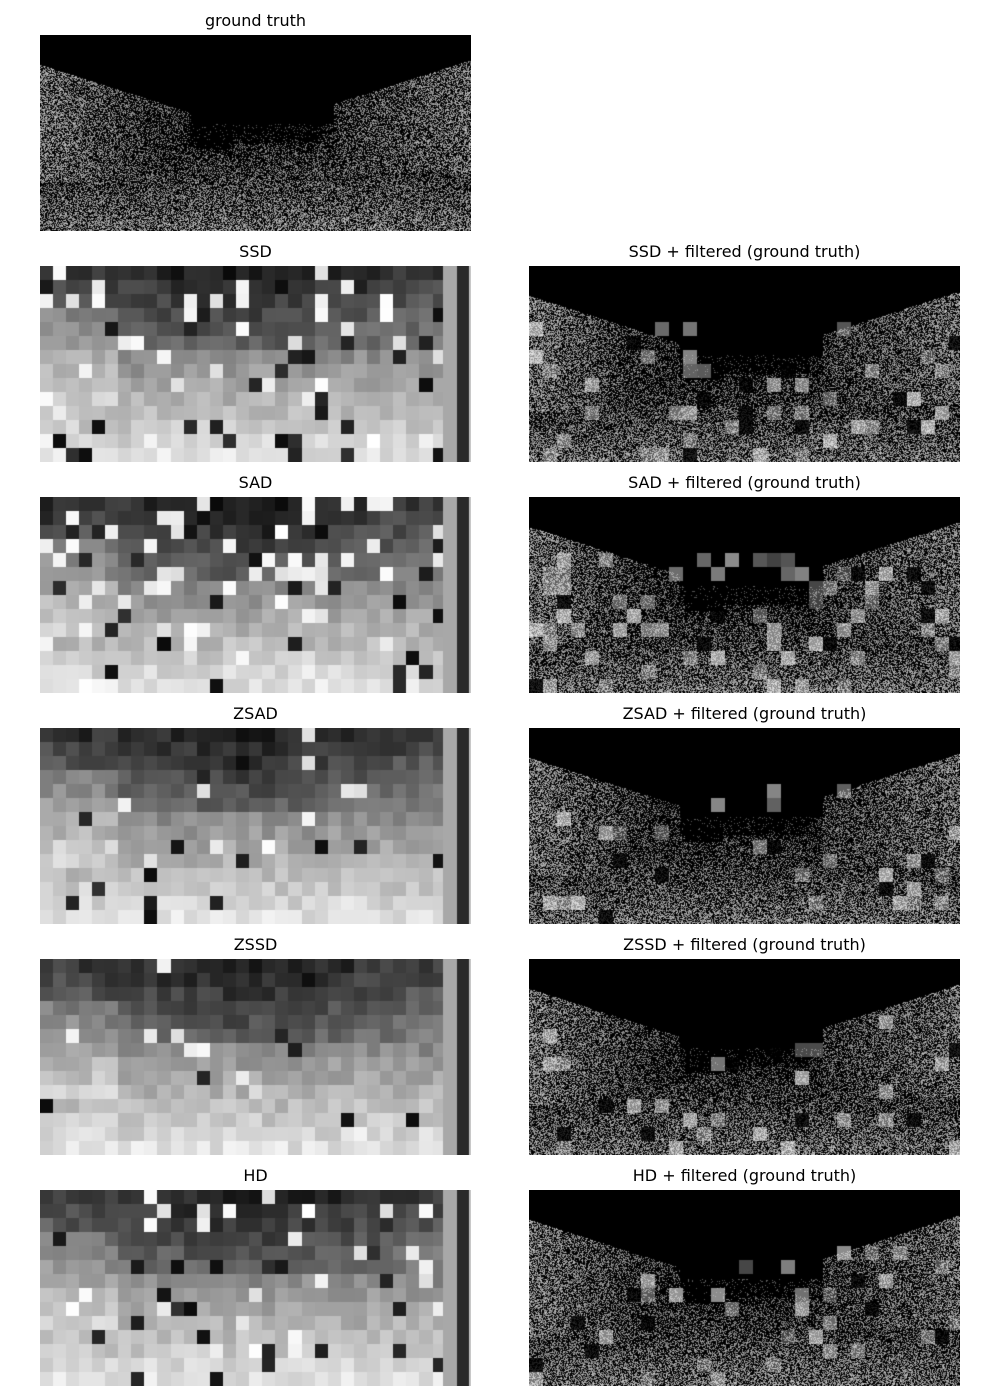  Describe the element at coordinates (255, 595) in the screenshot. I see `sad-disparity-image` at that location.